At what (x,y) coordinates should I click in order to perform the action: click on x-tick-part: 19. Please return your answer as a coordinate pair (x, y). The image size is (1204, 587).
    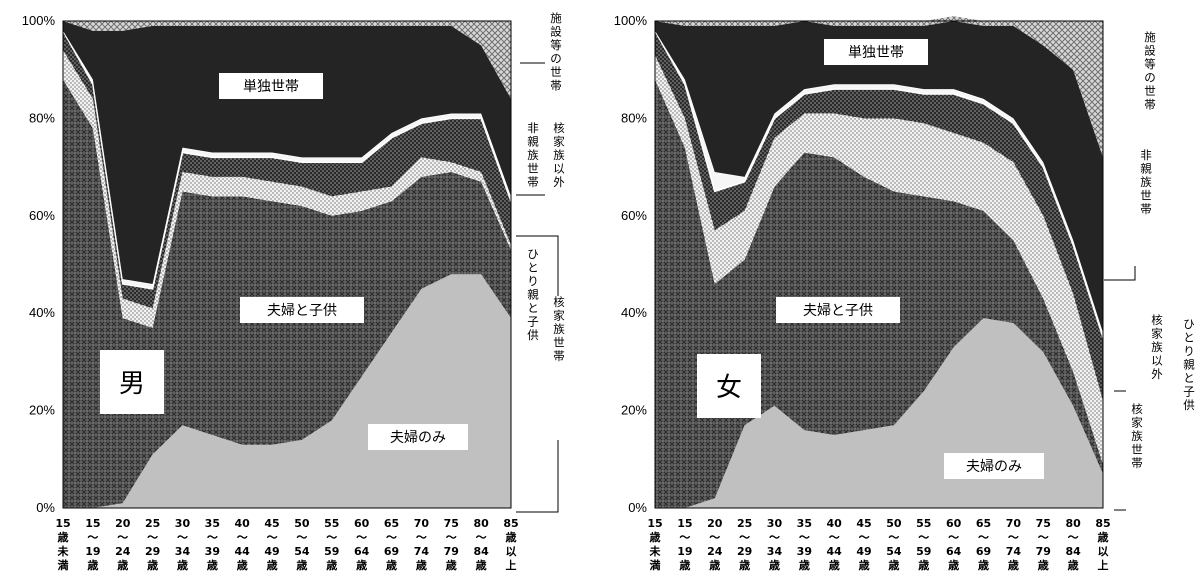
    Looking at the image, I should click on (684, 551).